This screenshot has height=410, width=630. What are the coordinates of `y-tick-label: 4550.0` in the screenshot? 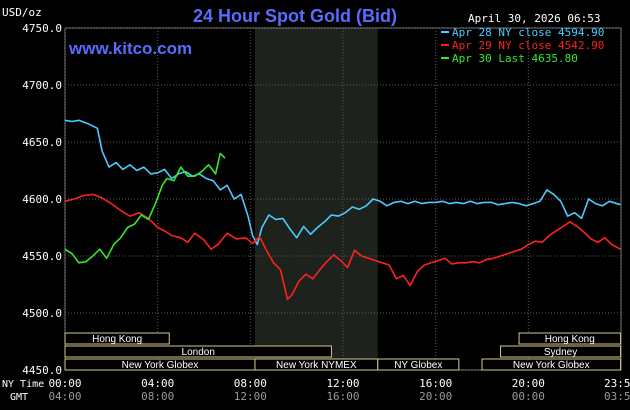 It's located at (42, 256).